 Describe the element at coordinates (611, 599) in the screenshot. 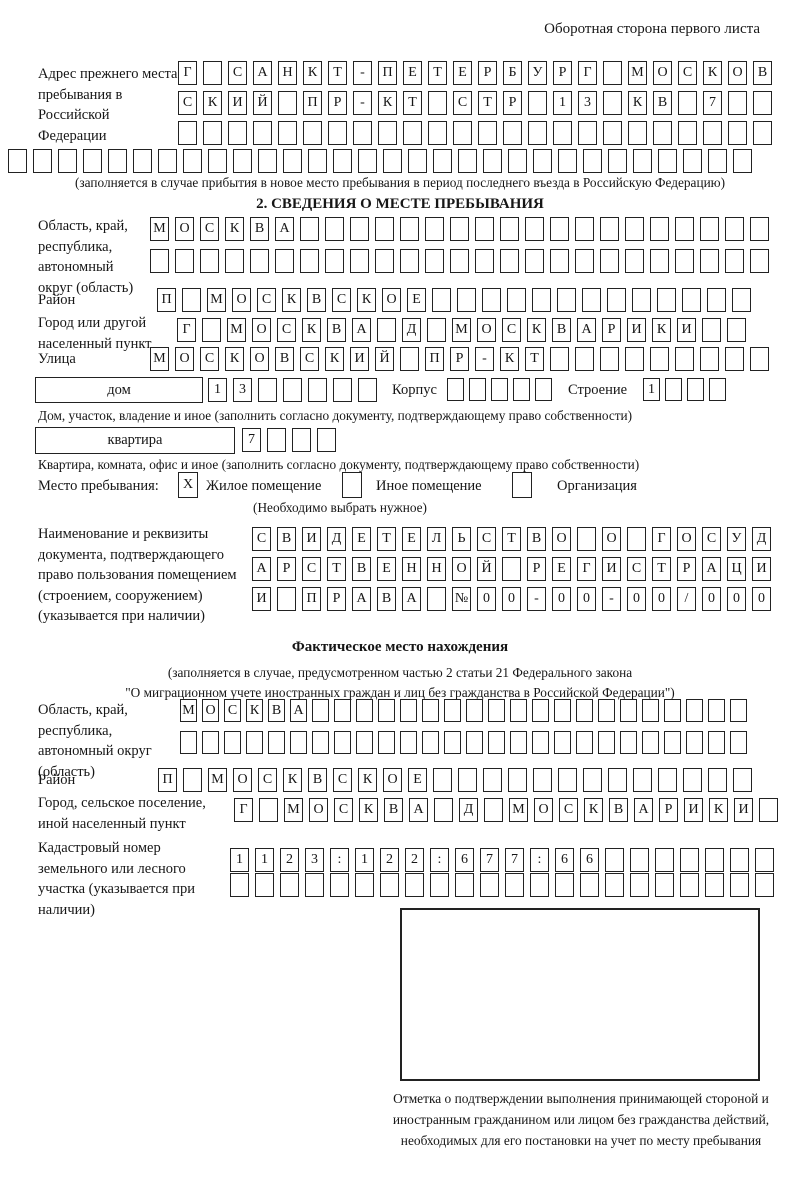

I see `char-box: -` at that location.